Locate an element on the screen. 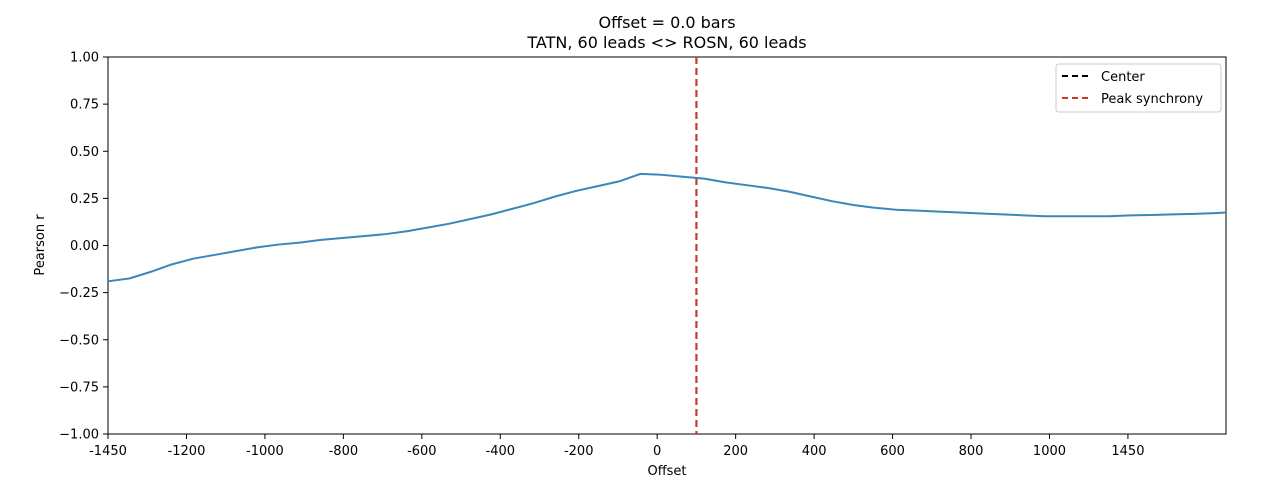  legend-peak-label: Peak synchrony is located at coordinates (1152, 99).